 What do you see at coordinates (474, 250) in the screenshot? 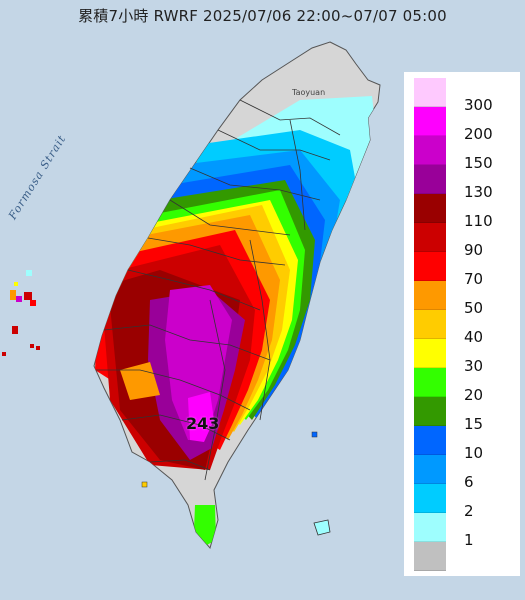
I see `legend-label: 90` at bounding box center [474, 250].